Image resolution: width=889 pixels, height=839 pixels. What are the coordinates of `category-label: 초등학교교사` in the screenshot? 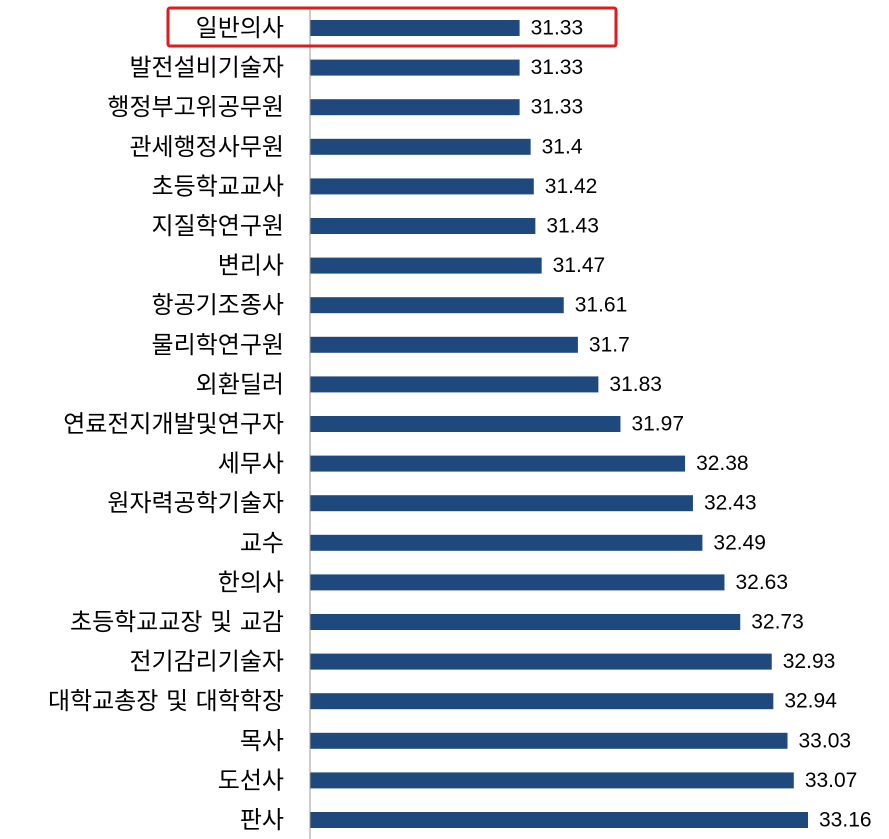 It's located at (218, 186).